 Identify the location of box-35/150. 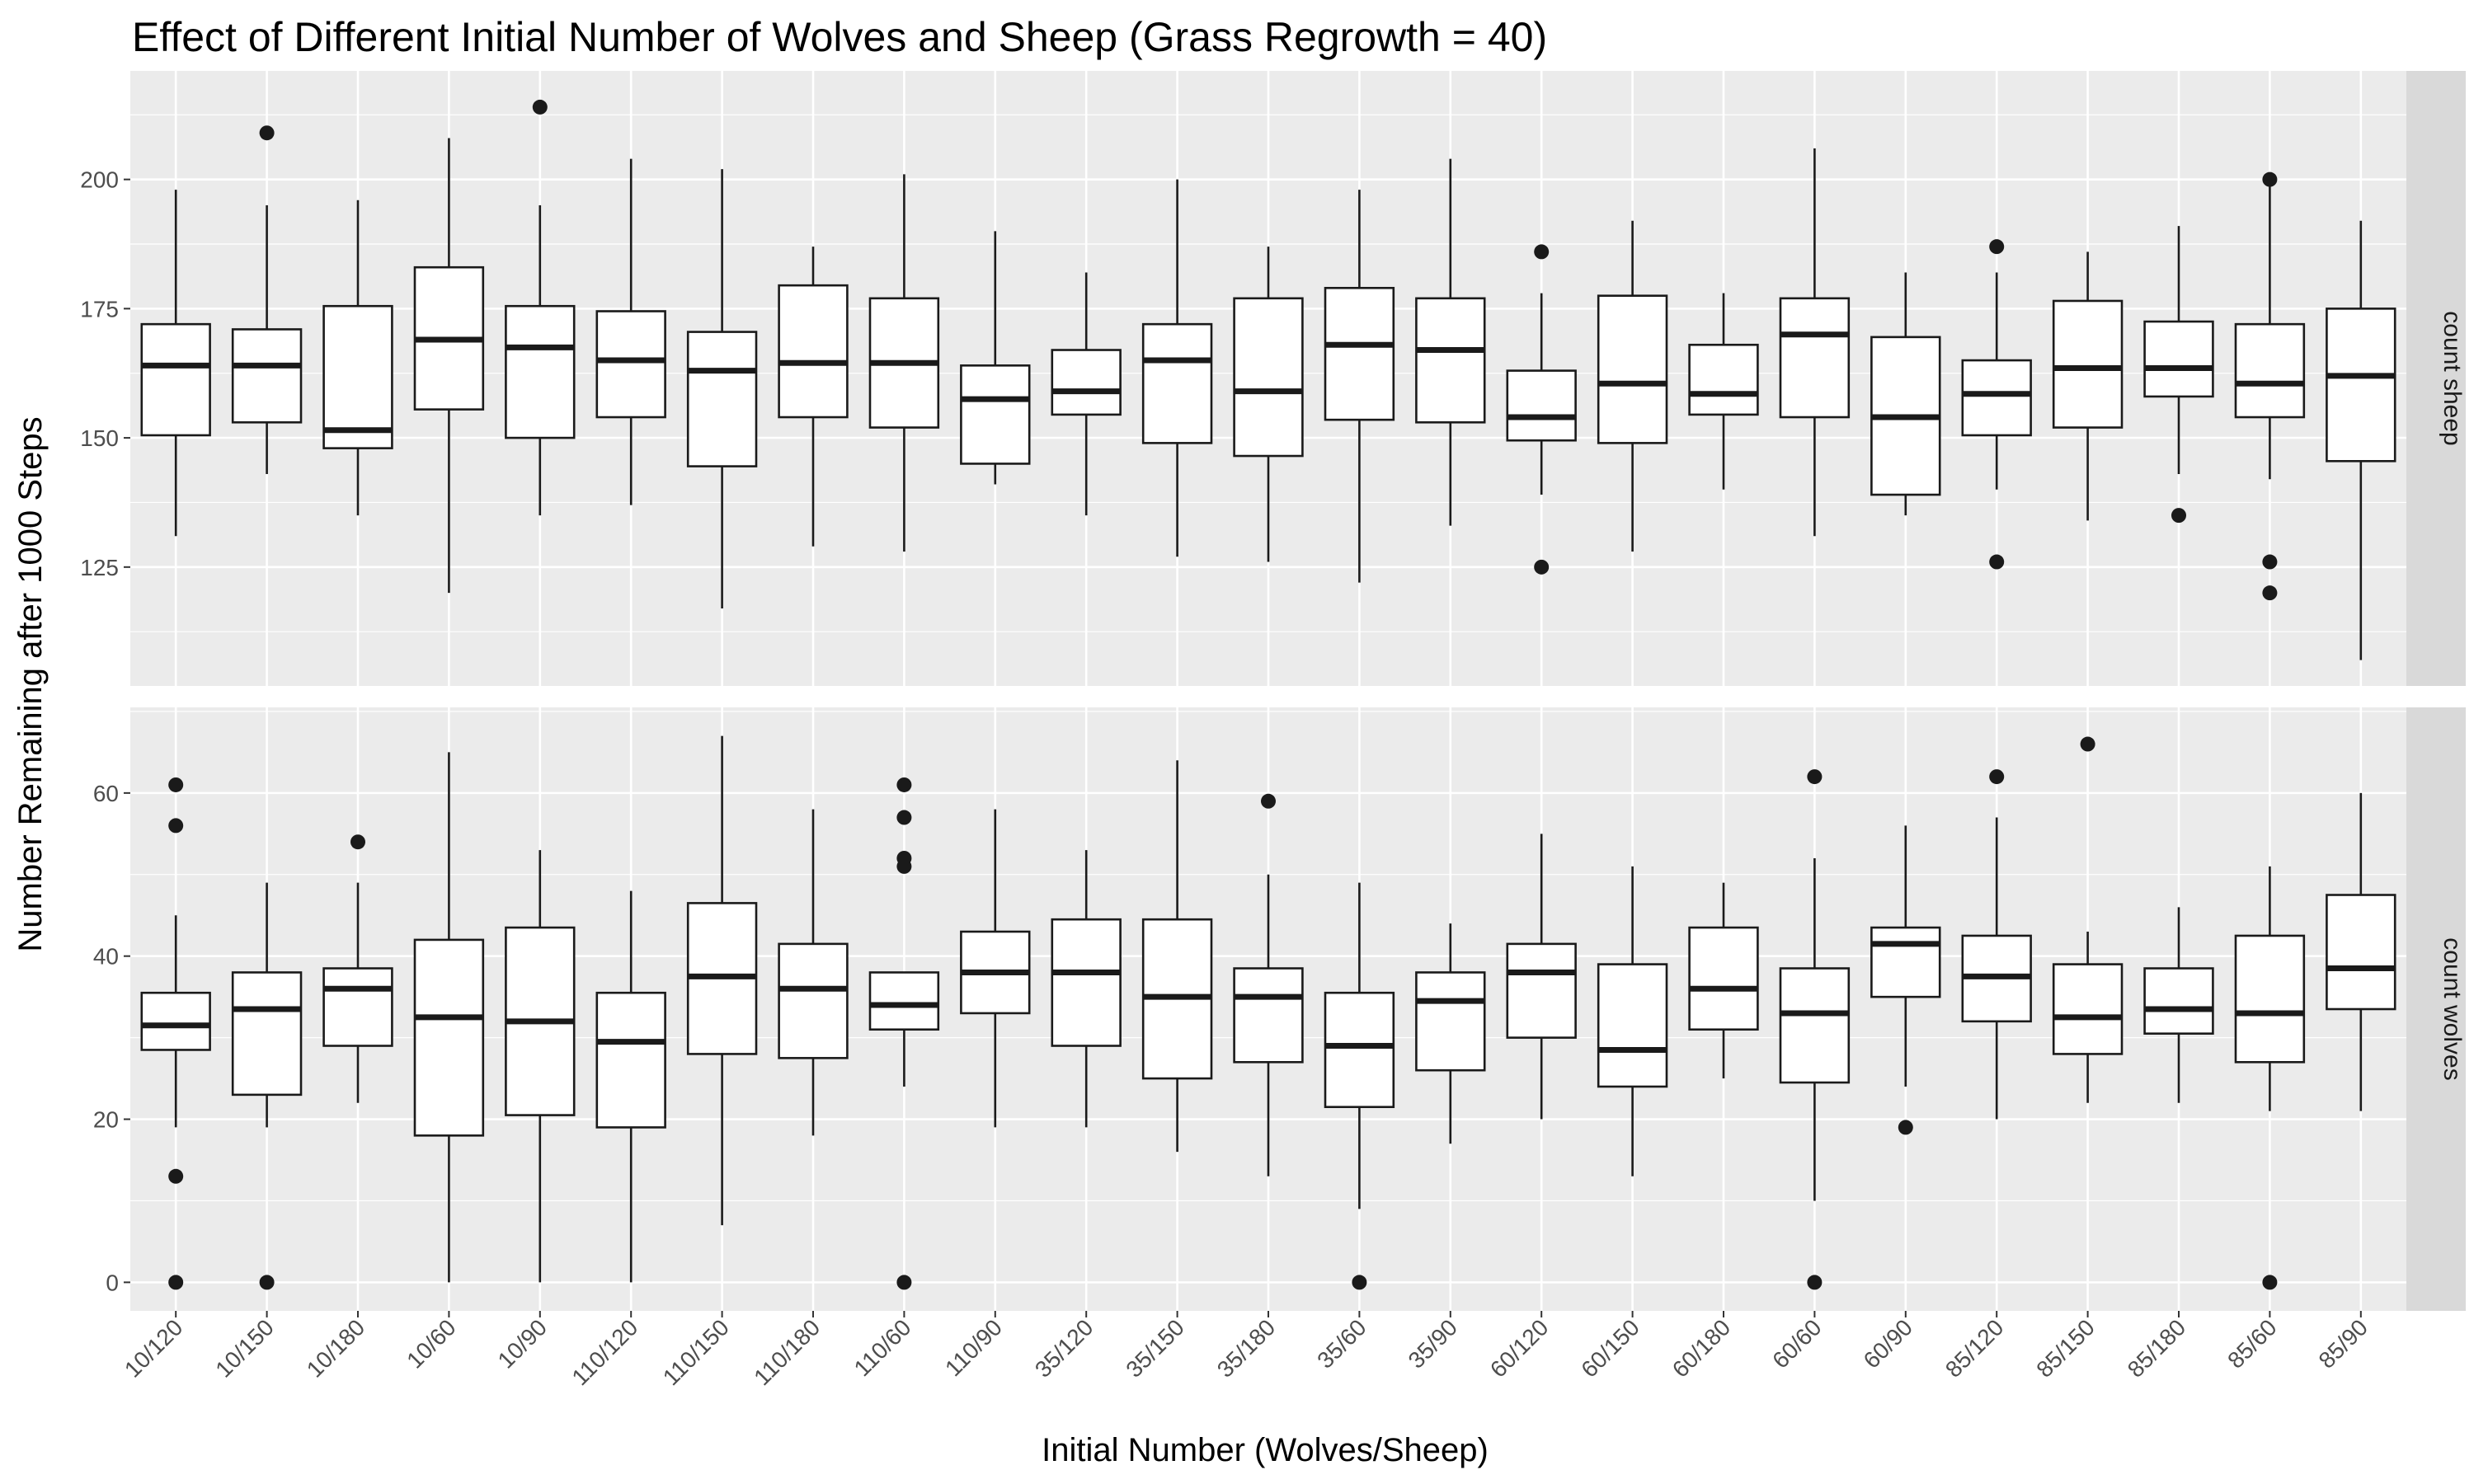
(1177, 368).